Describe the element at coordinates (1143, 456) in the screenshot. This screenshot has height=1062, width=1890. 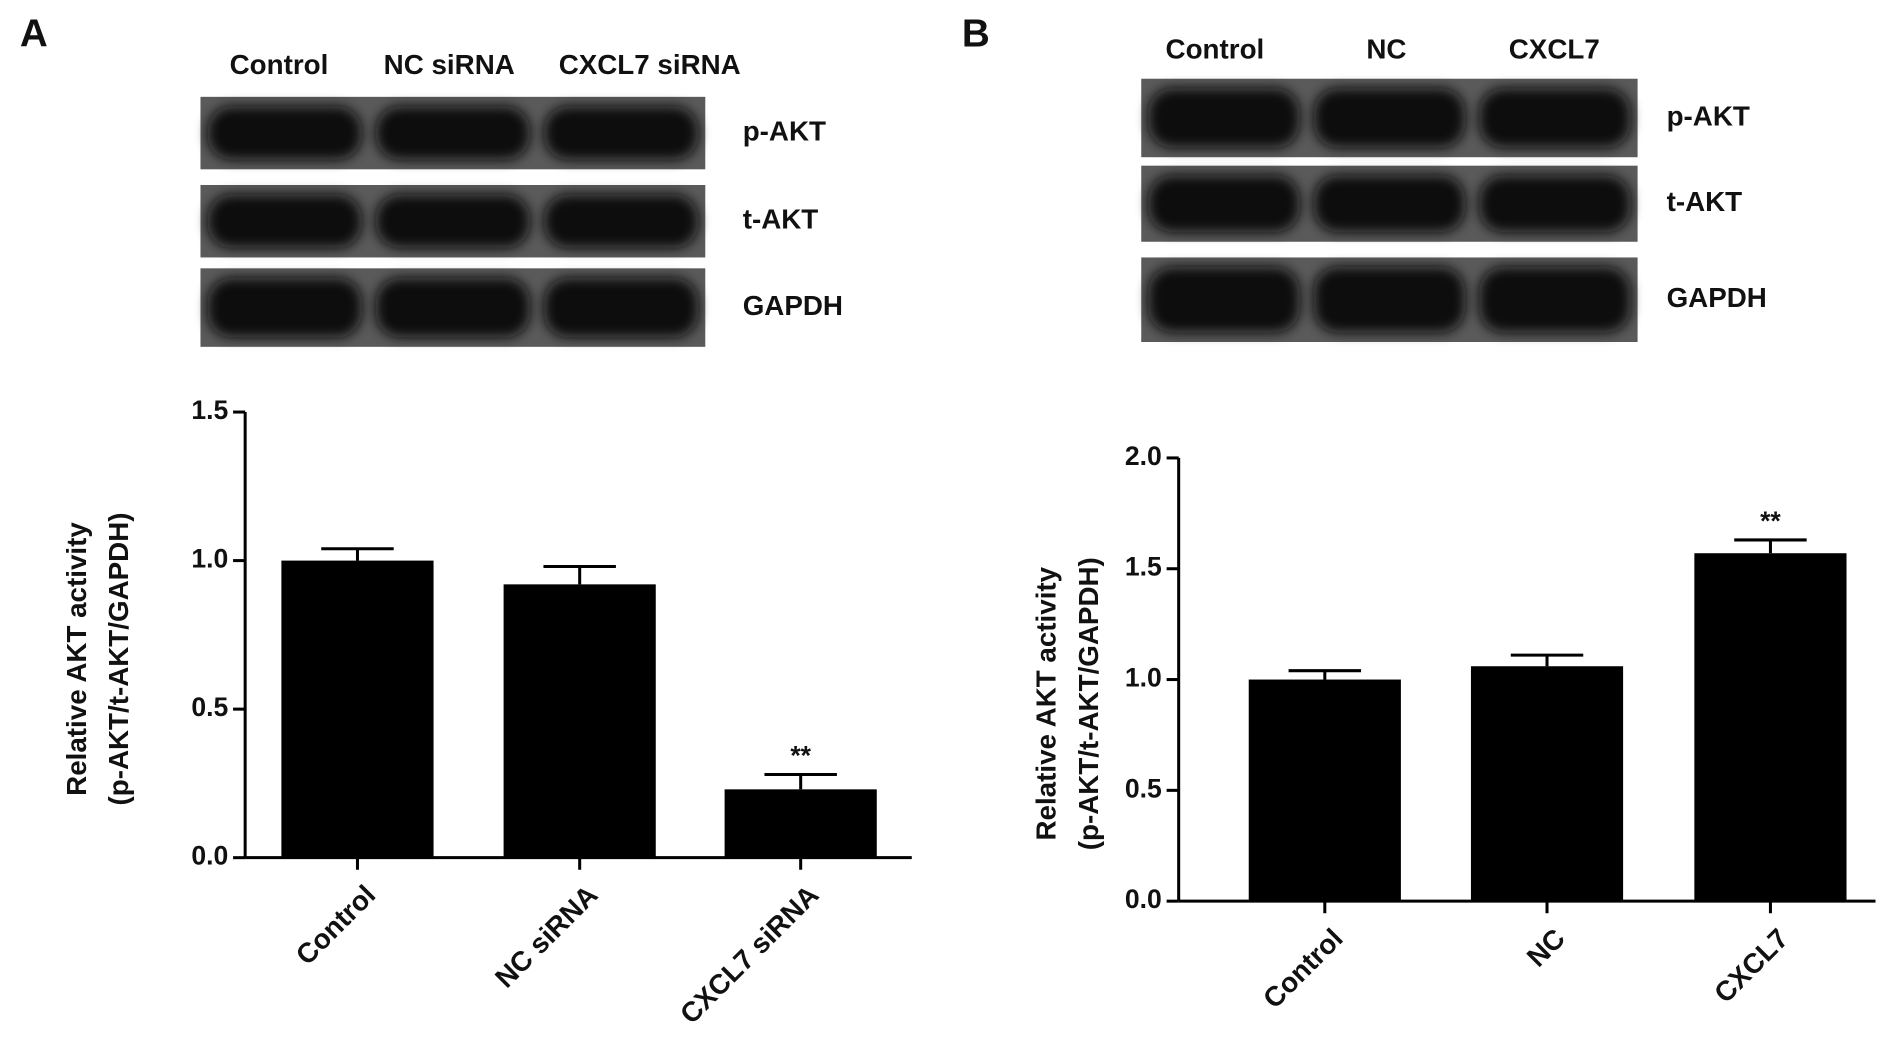
I see `y-tick-label: 2.0` at that location.